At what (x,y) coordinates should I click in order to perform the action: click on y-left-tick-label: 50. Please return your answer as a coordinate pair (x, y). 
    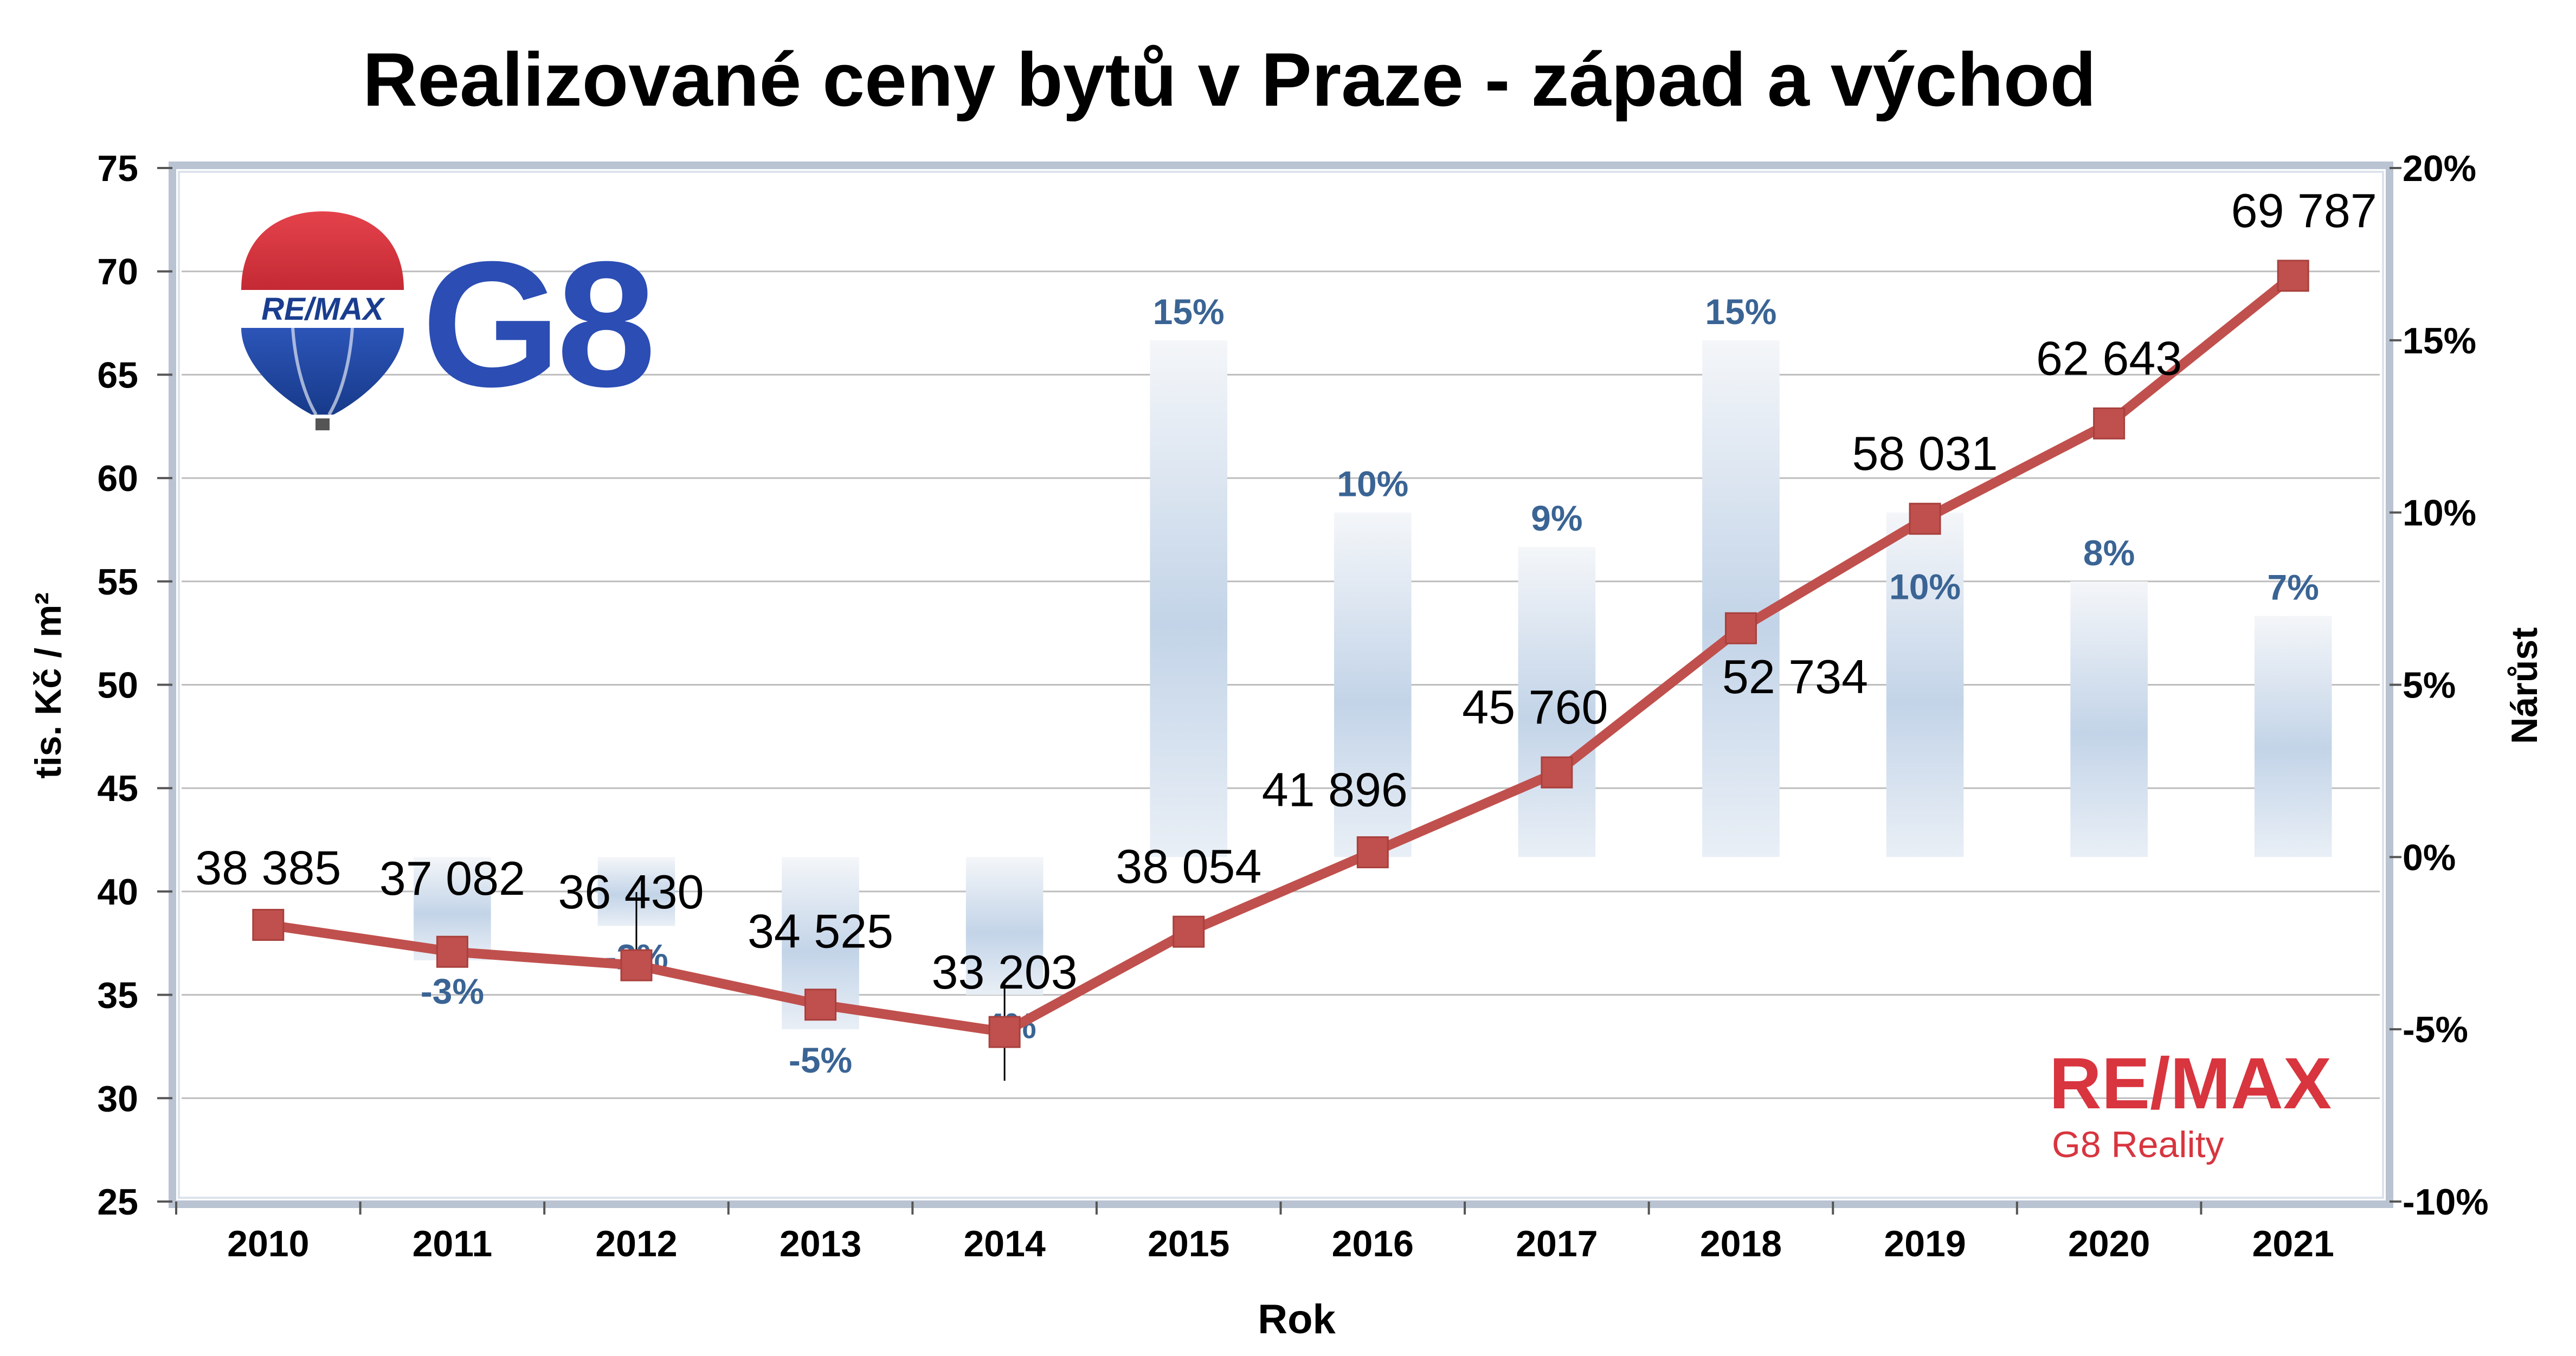
    Looking at the image, I should click on (117, 685).